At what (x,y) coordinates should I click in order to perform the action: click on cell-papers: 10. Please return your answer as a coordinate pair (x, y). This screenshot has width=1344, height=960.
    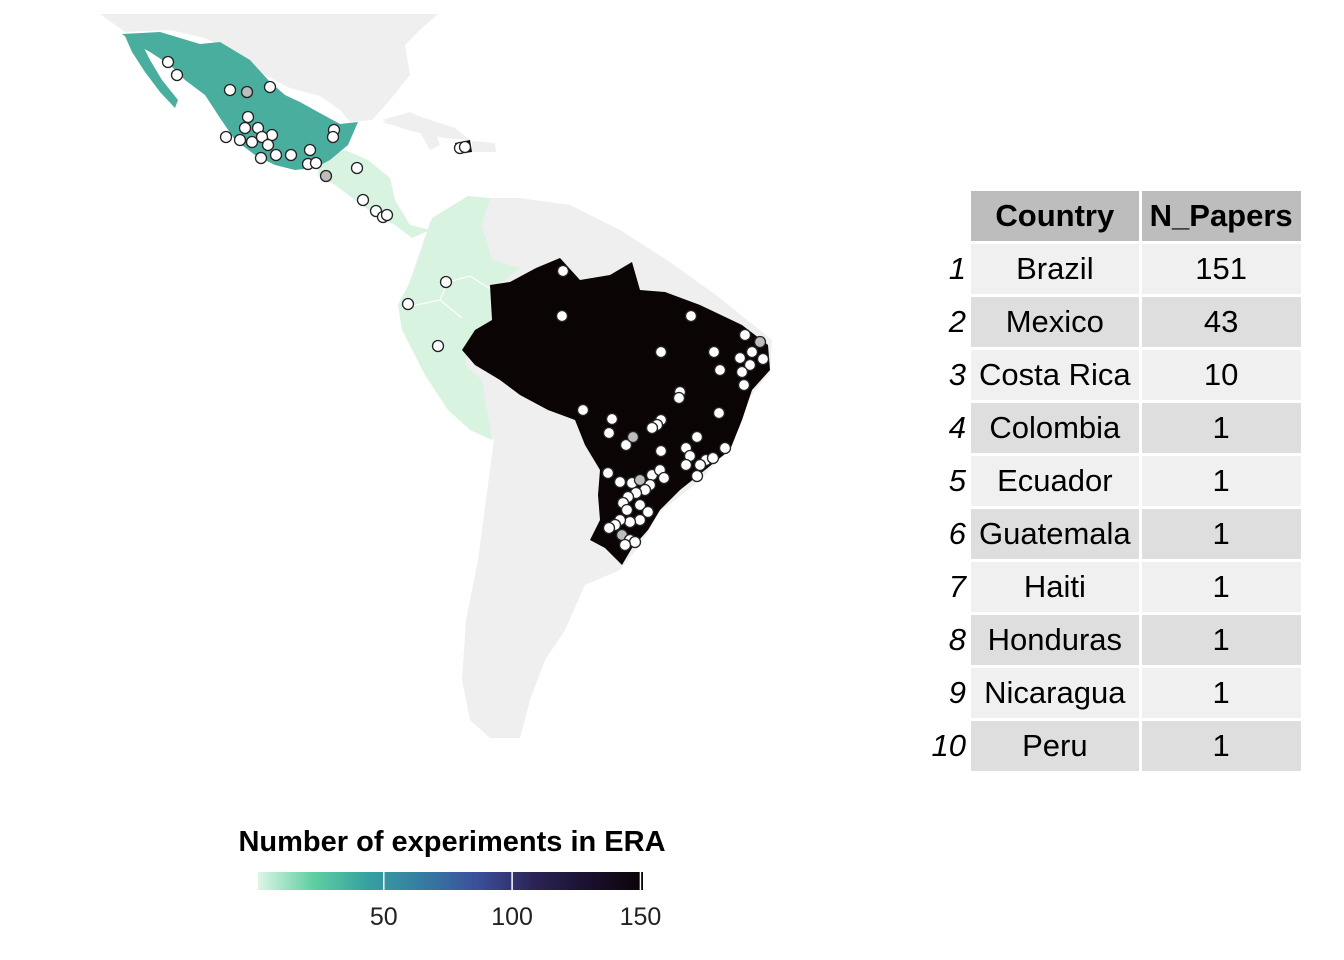
    Looking at the image, I should click on (1221, 375).